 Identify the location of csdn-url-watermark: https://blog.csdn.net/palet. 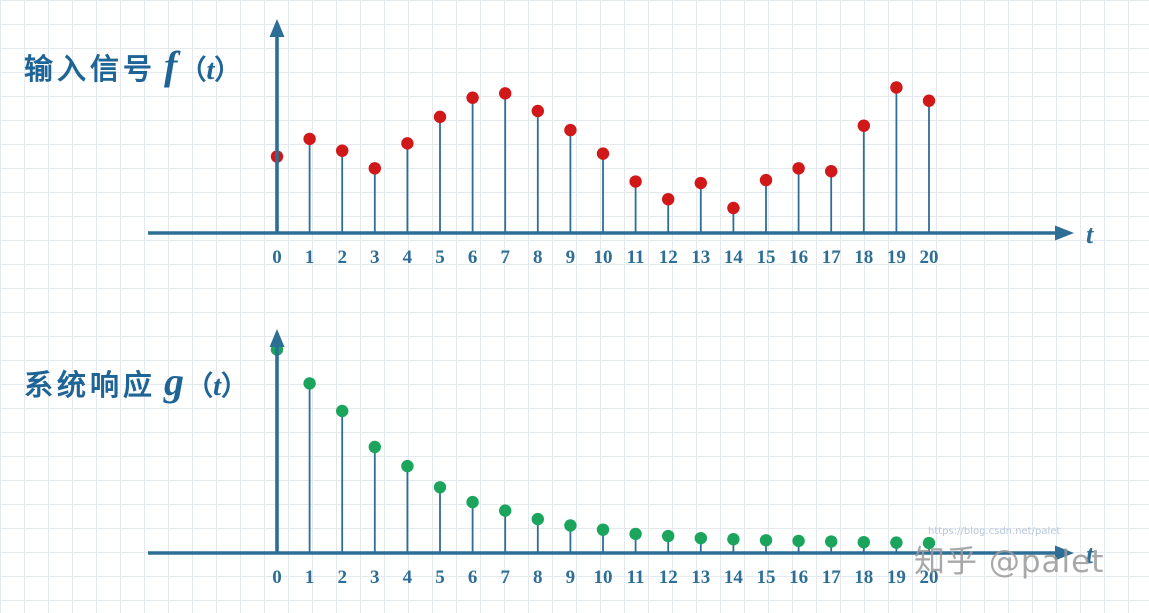
(994, 531).